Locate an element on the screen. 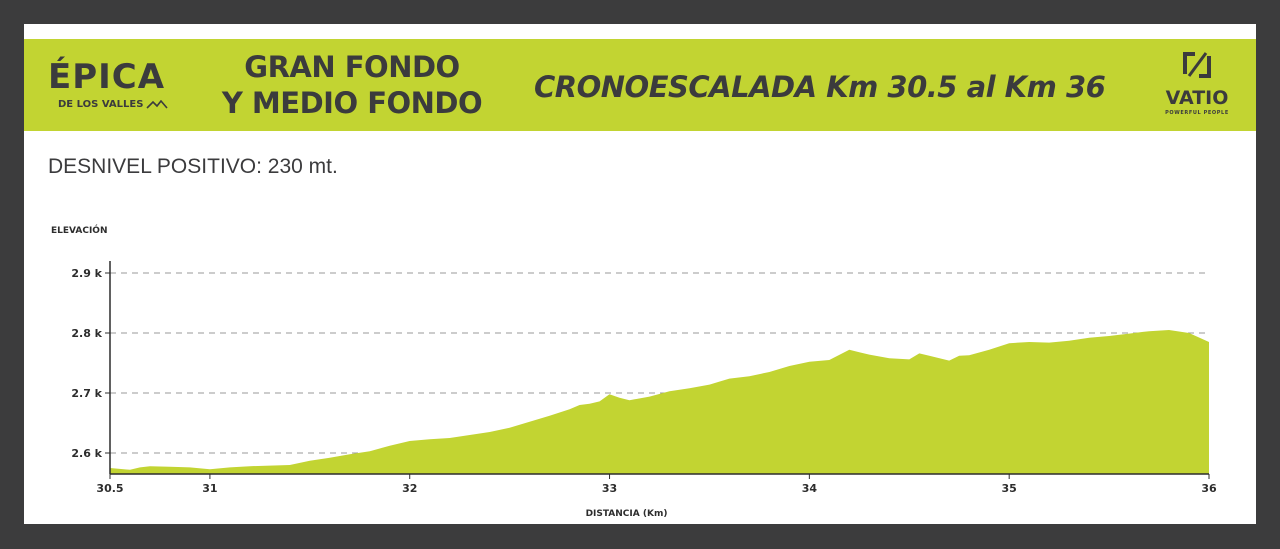 Image resolution: width=1280 pixels, height=549 pixels. epica-logo: ÉPICA DE LOS VALLES is located at coordinates (118, 89).